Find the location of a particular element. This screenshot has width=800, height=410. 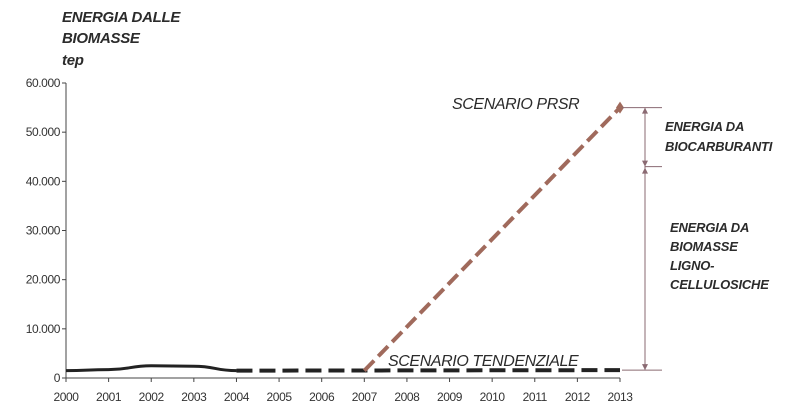

label-biocarburanti: ENERGIA DA is located at coordinates (704, 126).